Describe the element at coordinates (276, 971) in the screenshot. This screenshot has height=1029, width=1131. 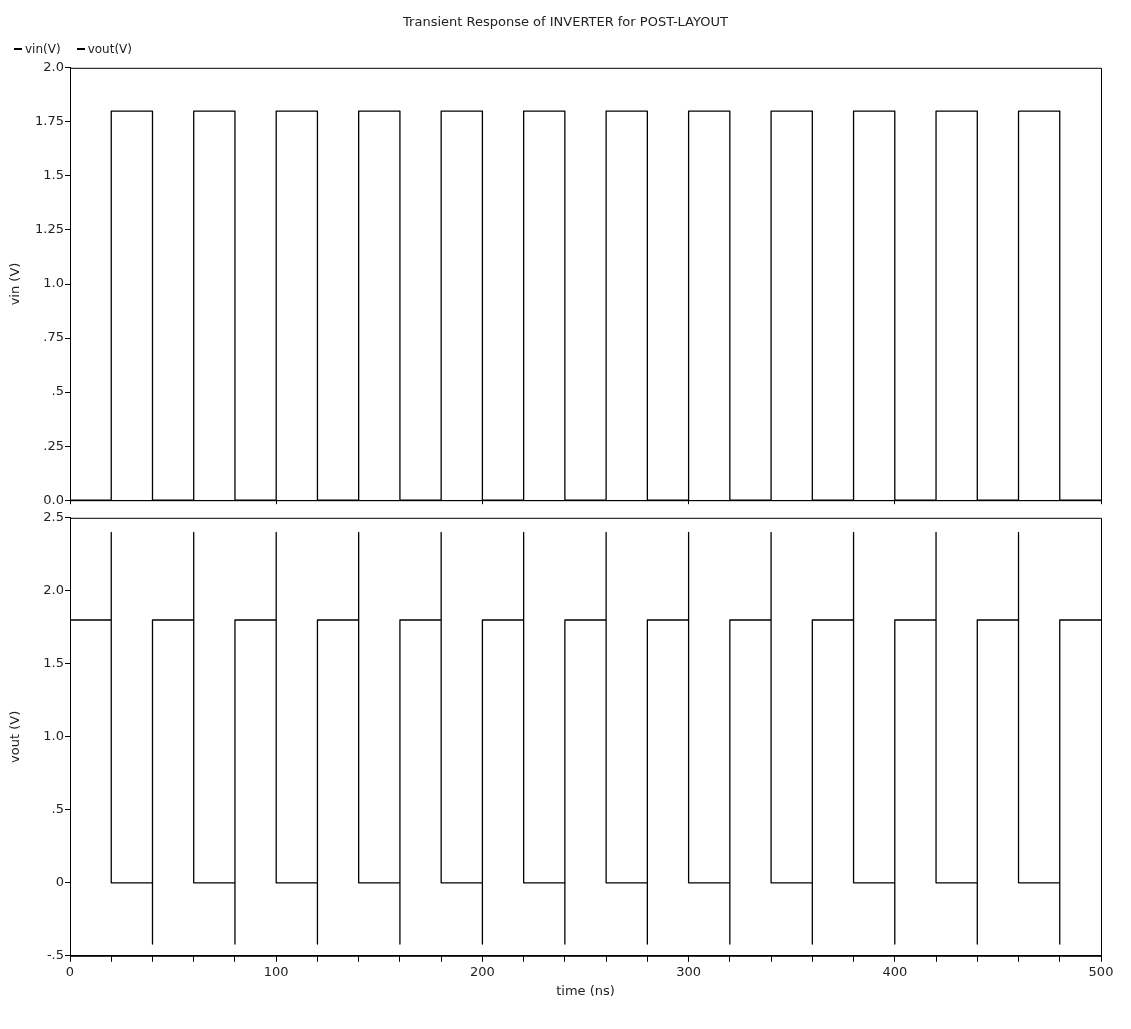
I see `x-tick-label: 100` at that location.